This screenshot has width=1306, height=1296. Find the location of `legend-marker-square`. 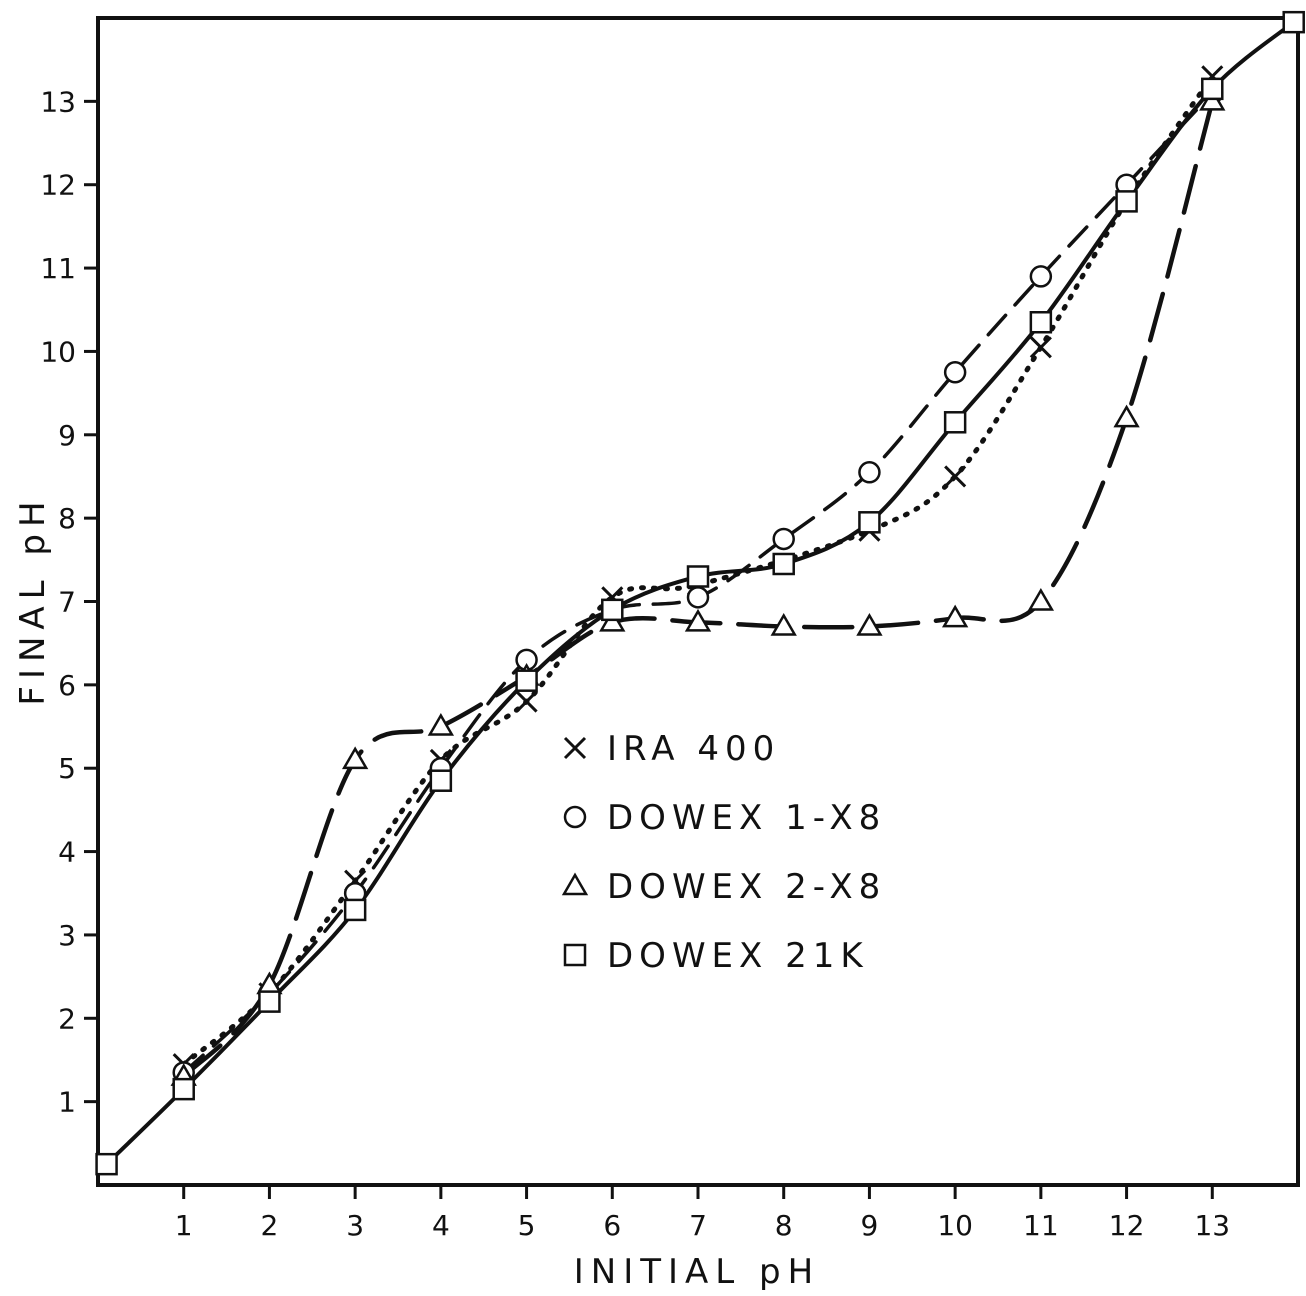

legend-marker-square is located at coordinates (575, 955).